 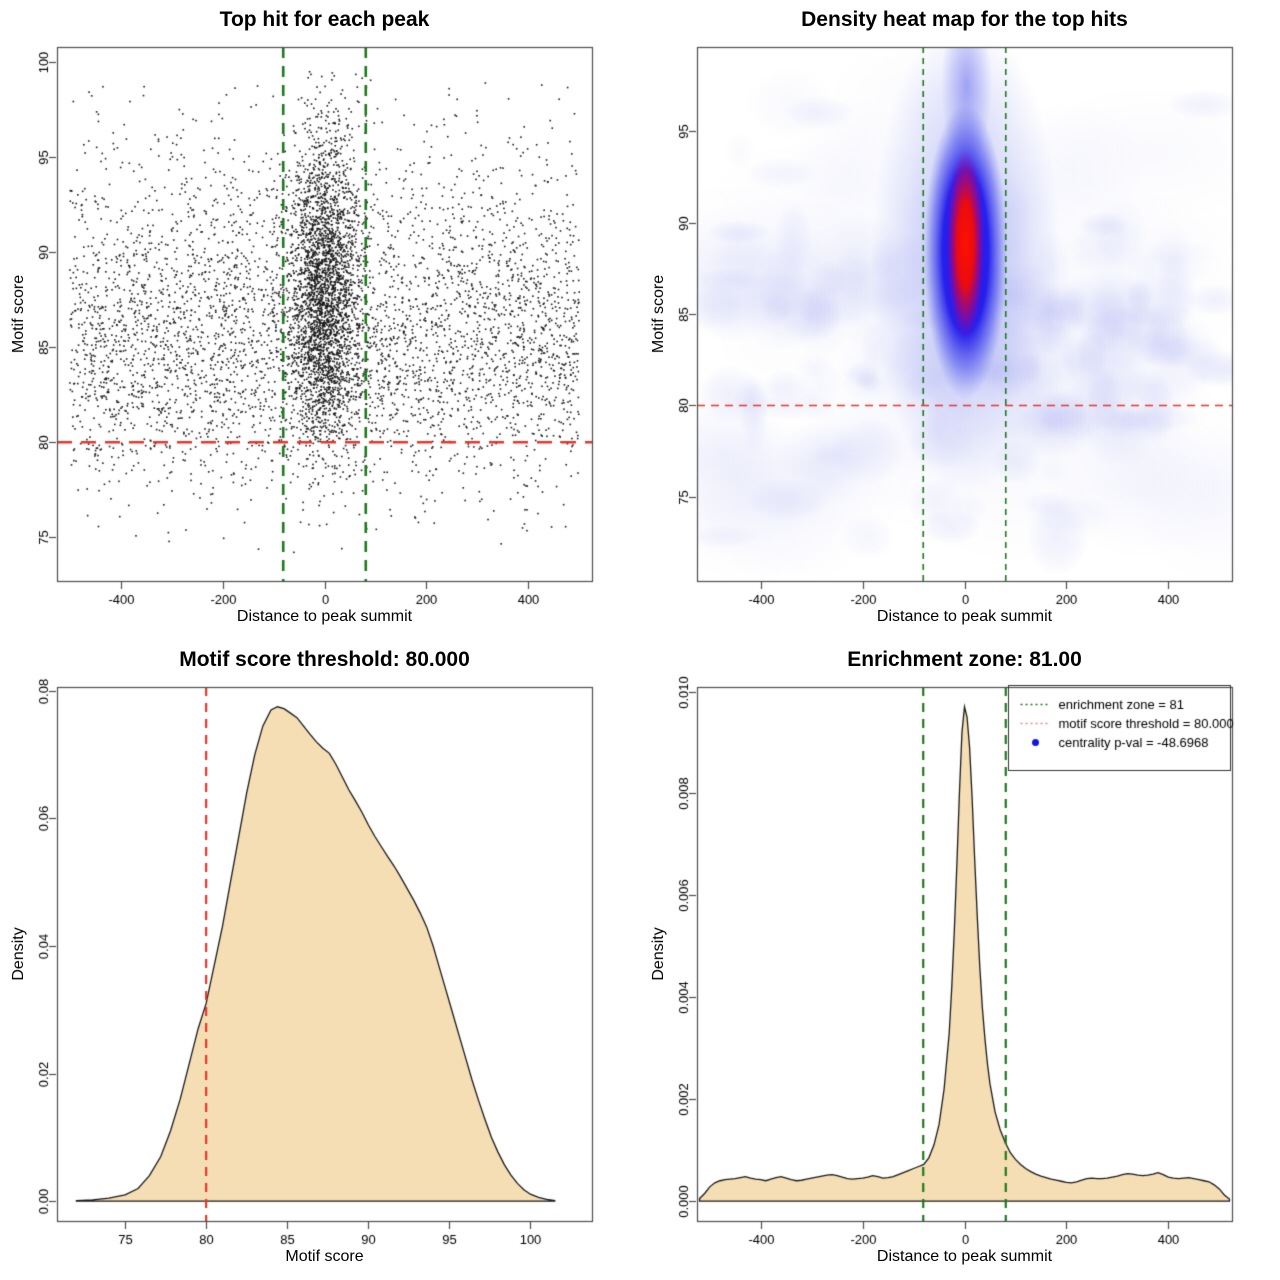 What do you see at coordinates (324, 659) in the screenshot?
I see `panel-title: Motif score threshold: 80.000` at bounding box center [324, 659].